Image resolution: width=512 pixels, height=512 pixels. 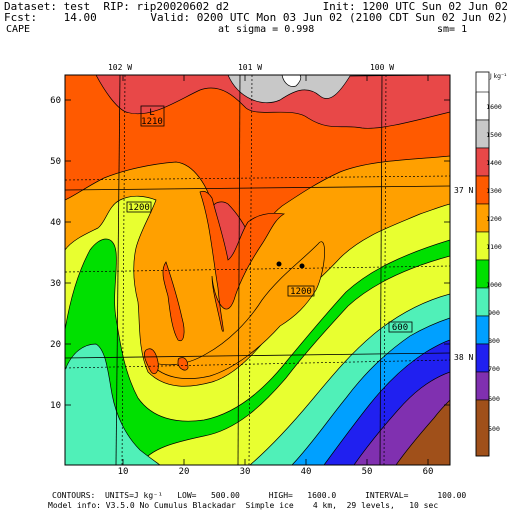 What do you see at coordinates (50, 17) in the screenshot?
I see `header-fcst: Fcst: 14.00` at bounding box center [50, 17].